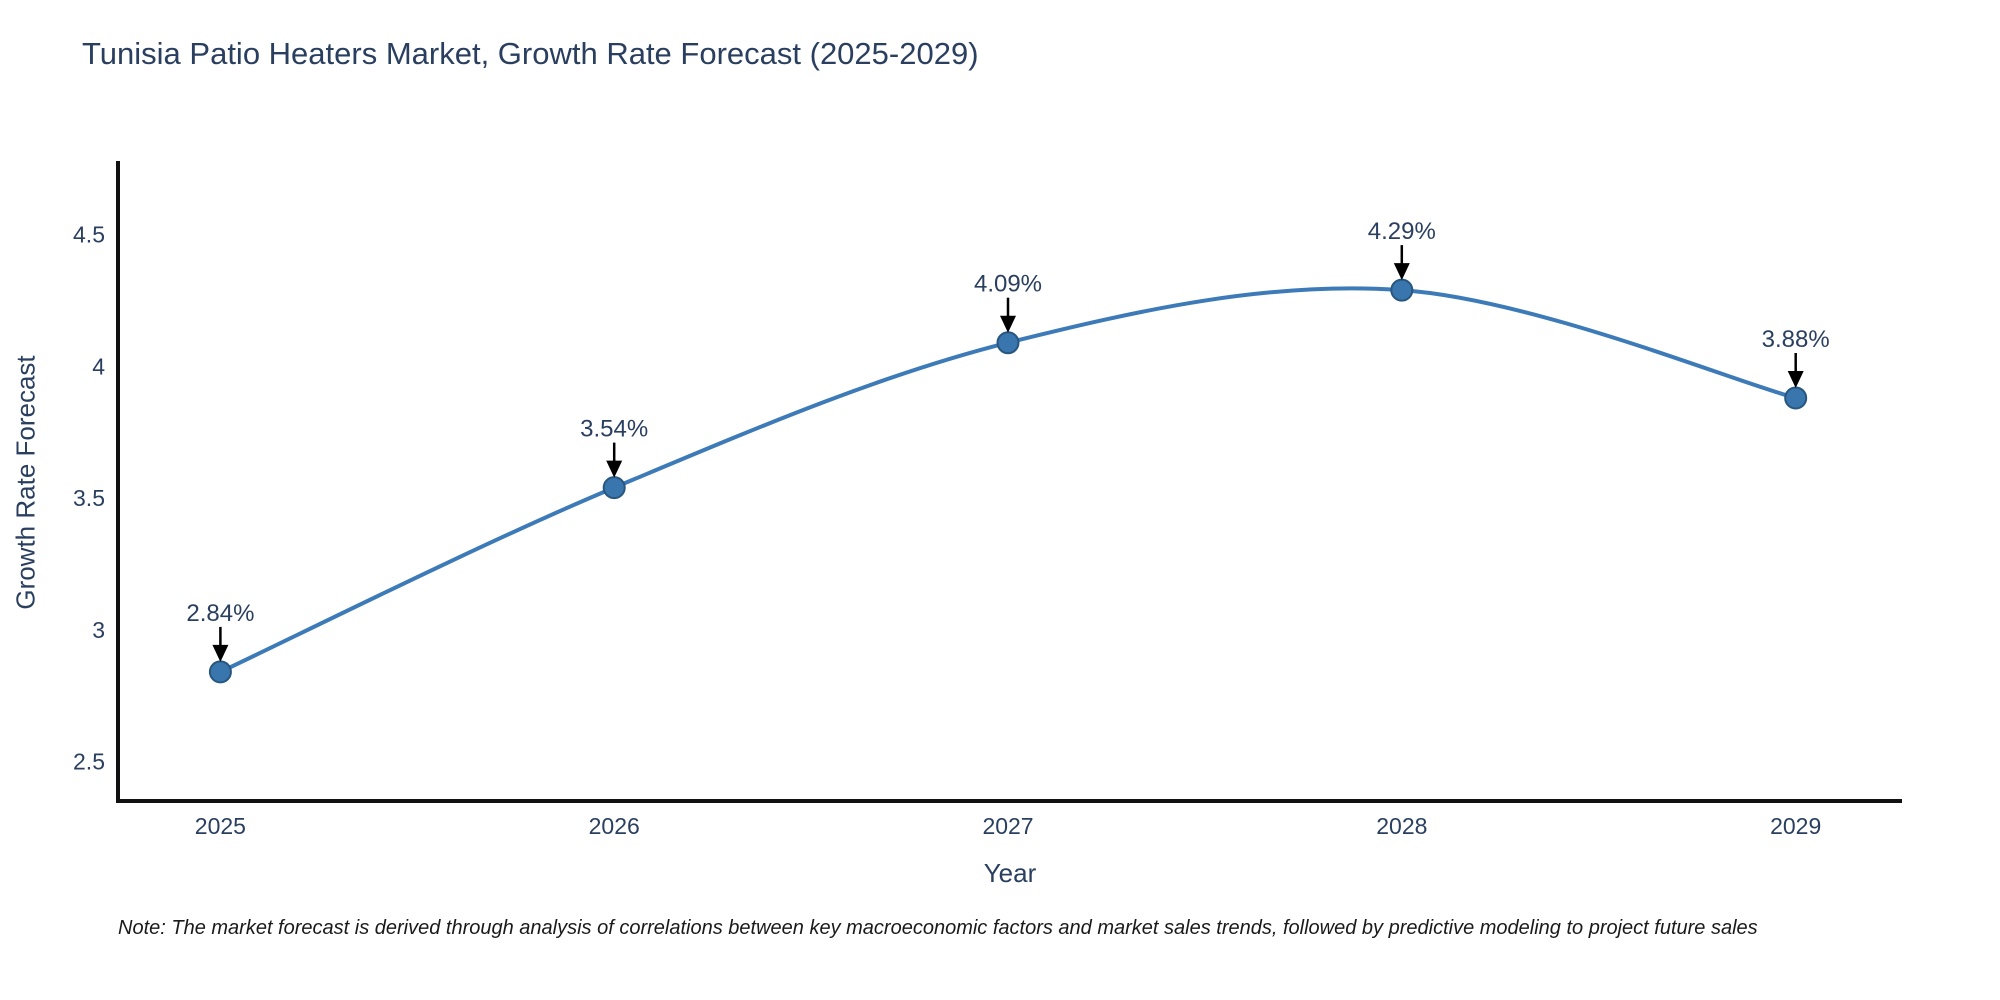  Describe the element at coordinates (1402, 231) in the screenshot. I see `data-point-label: 4.29%` at that location.